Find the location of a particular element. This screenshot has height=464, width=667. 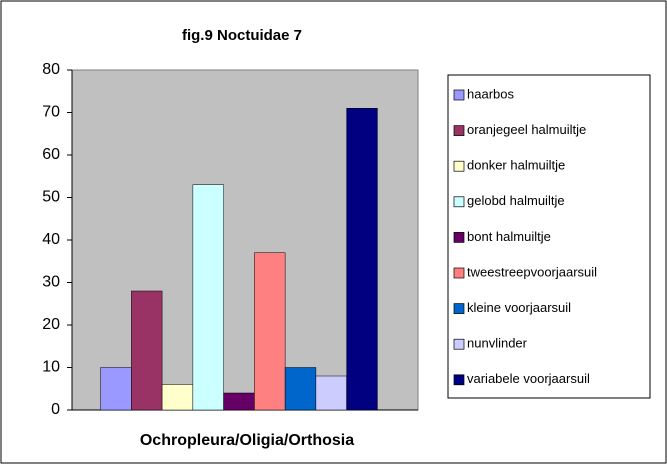

y-tick-label: 60 is located at coordinates (51, 154).